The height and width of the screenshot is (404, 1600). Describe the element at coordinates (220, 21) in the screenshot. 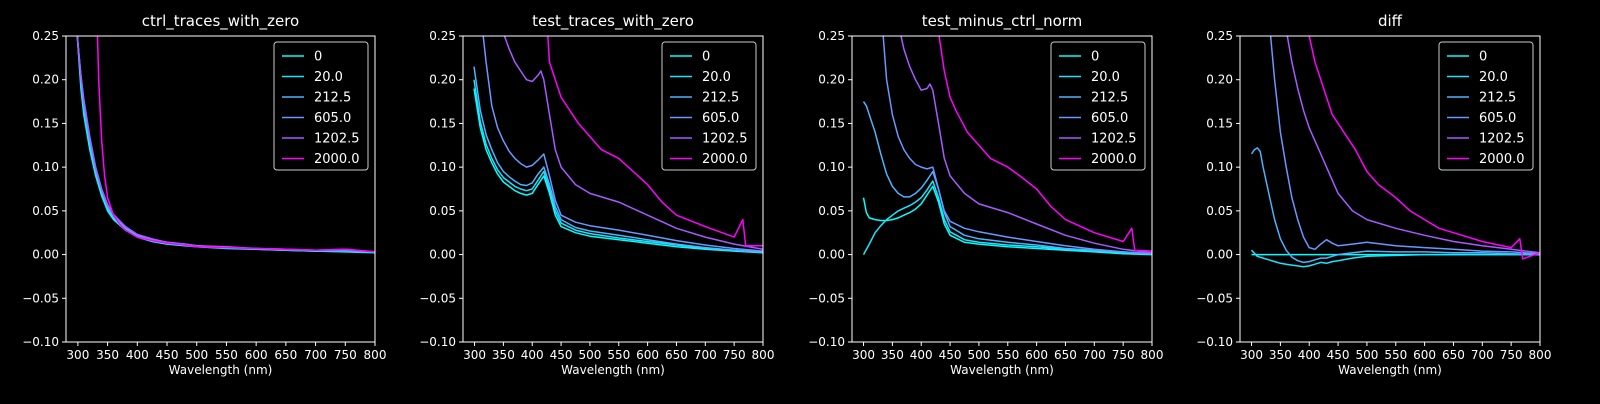

I see `chart-title: ctrl_traces_with_zero` at that location.